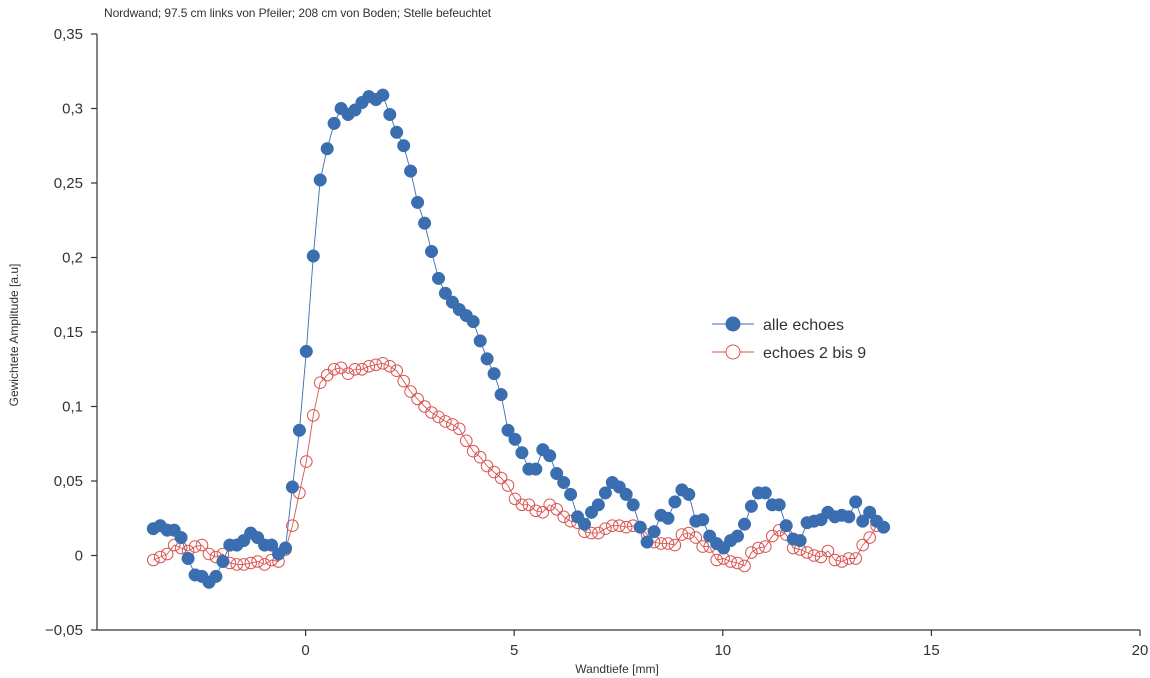  I want to click on x-tick-label: 0, so click(305, 650).